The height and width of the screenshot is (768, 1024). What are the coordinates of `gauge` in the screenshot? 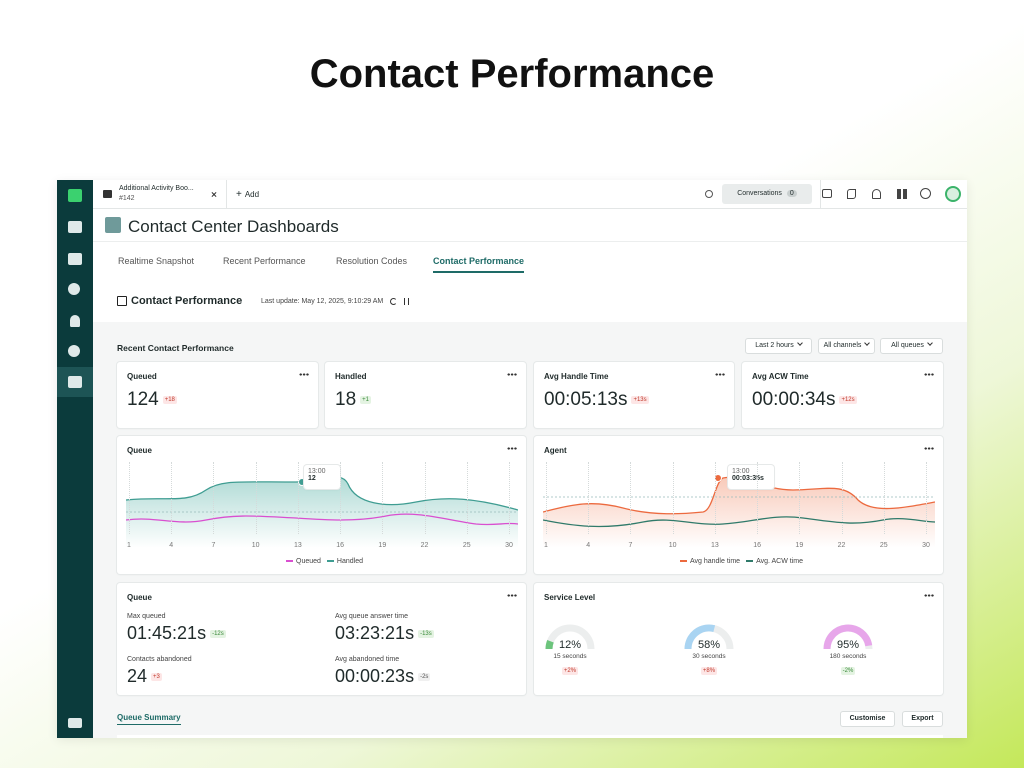 It's located at (848, 637).